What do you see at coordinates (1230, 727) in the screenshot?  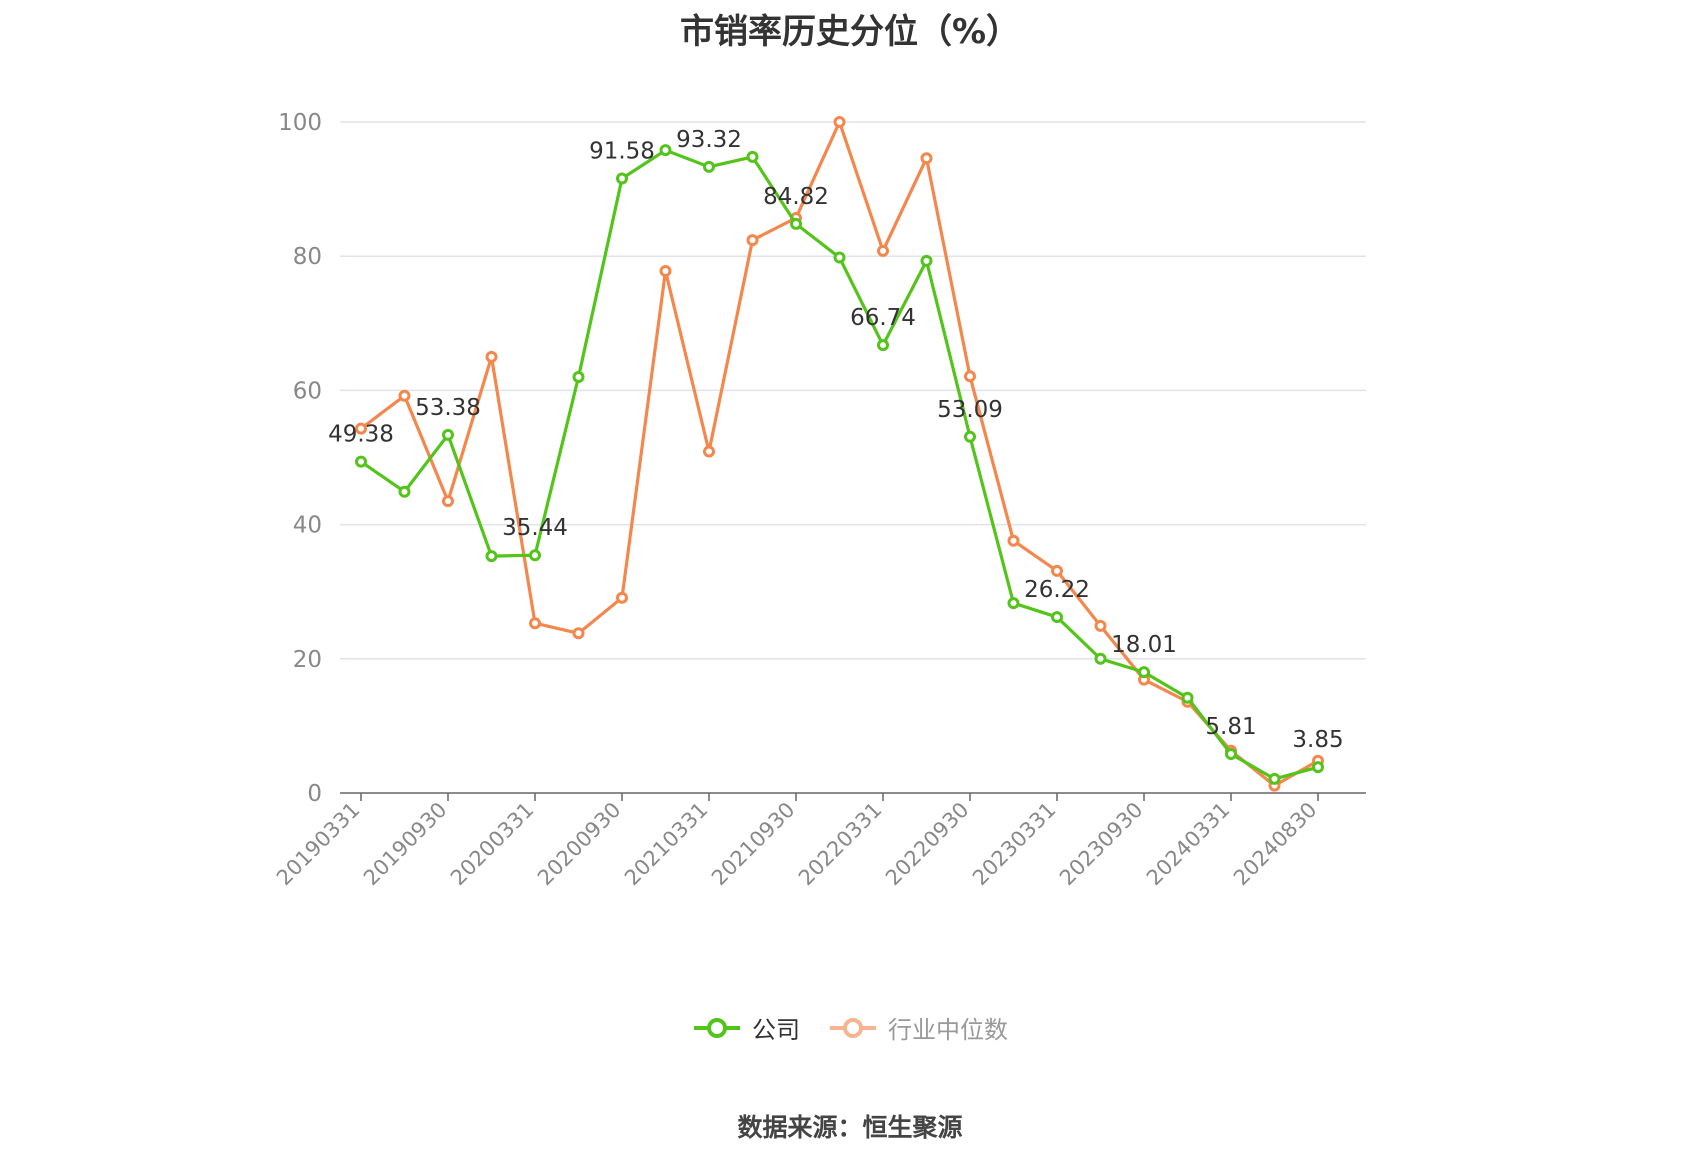 I see `data-label: 5.81` at bounding box center [1230, 727].